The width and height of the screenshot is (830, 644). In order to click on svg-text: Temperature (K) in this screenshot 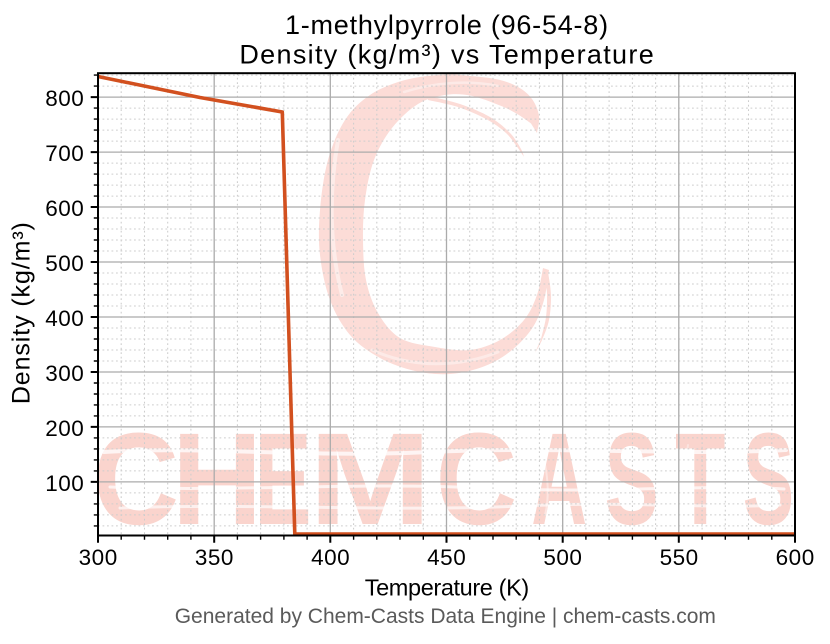, I will do `click(447, 587)`.